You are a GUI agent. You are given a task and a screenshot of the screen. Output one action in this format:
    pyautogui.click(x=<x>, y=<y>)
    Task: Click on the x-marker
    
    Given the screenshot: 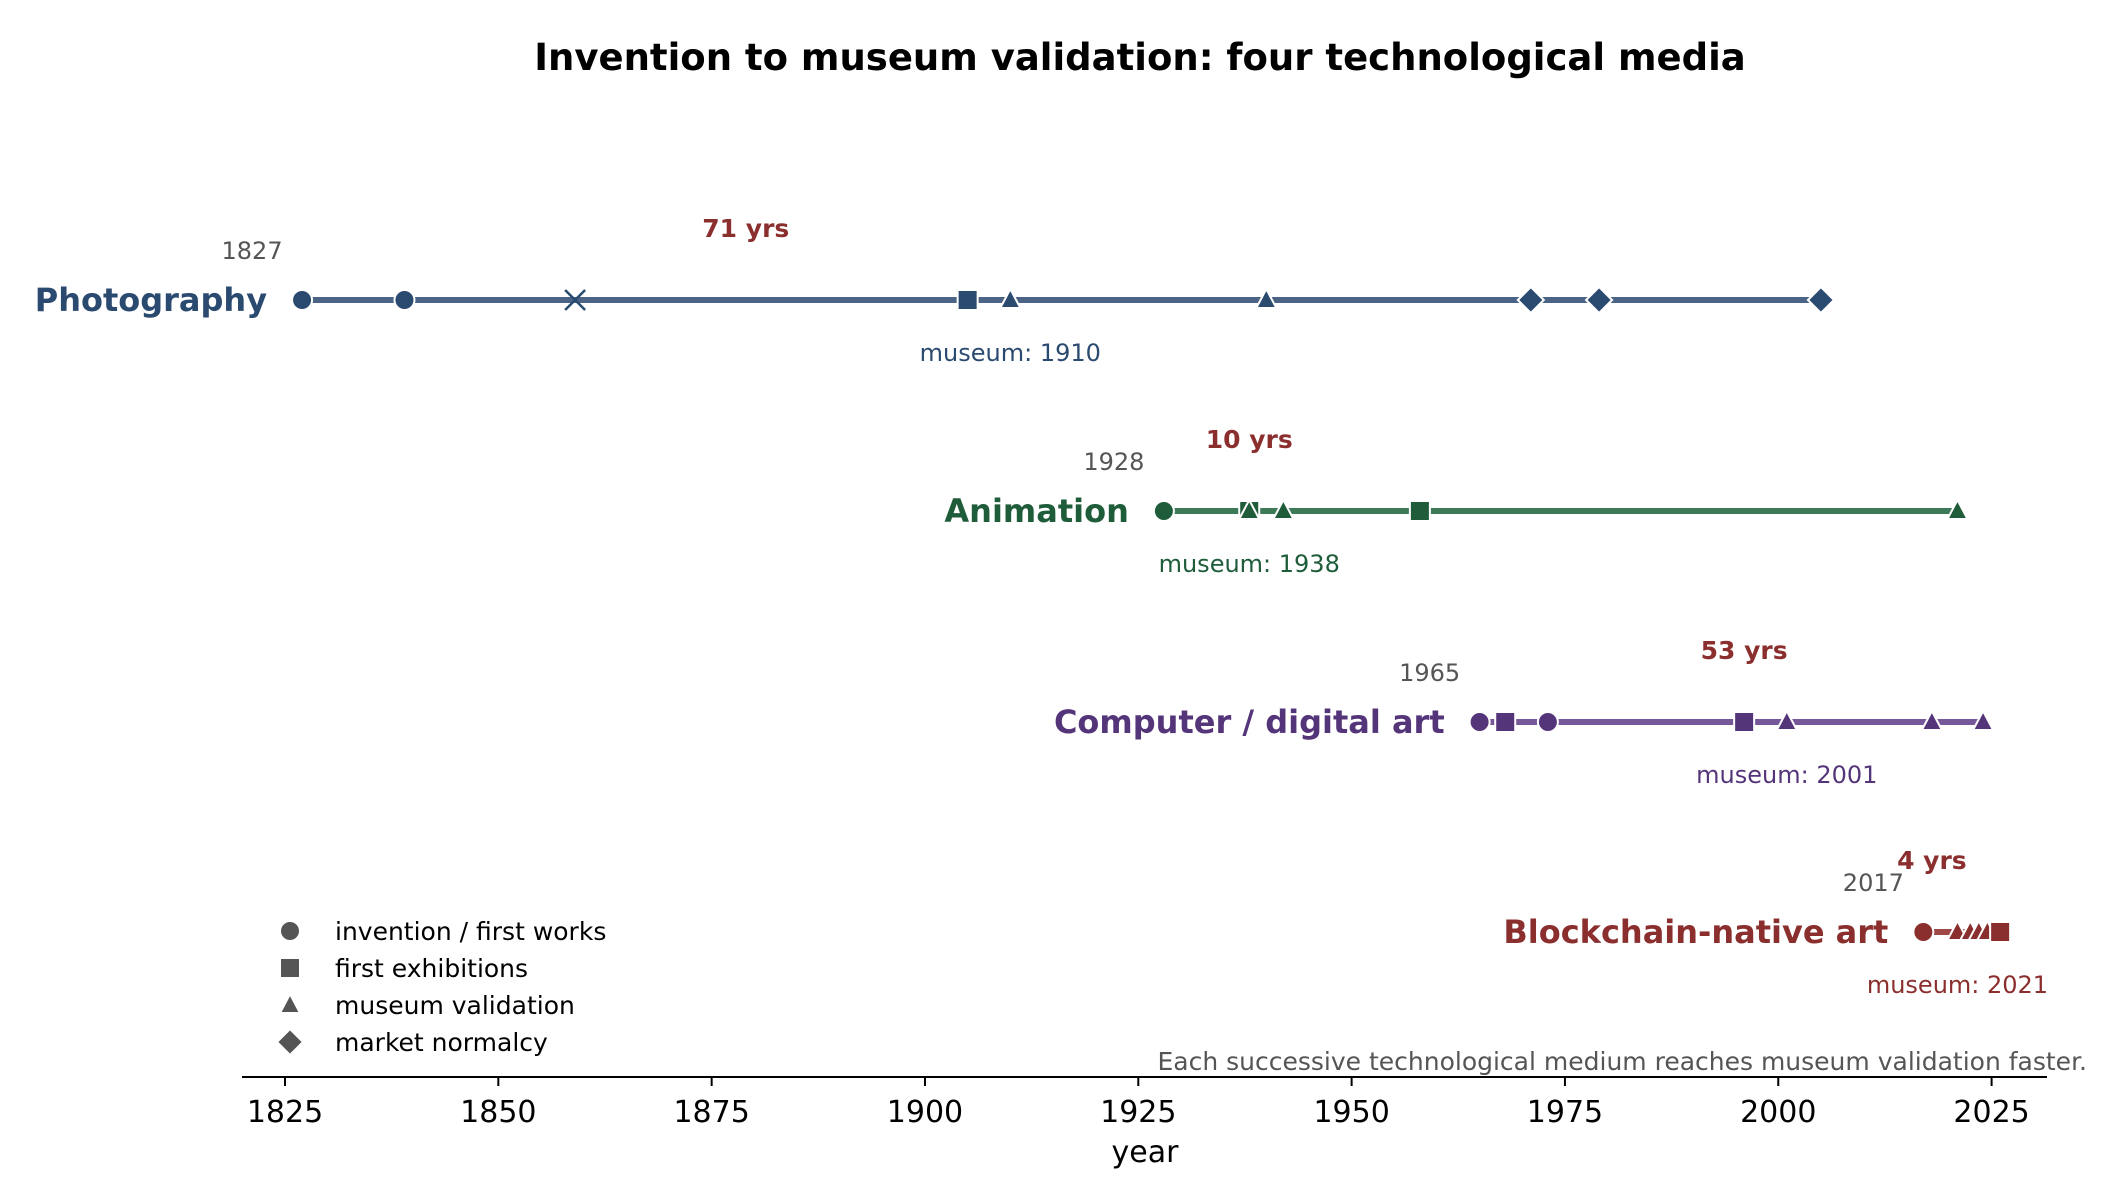 What is the action you would take?
    pyautogui.click(x=575, y=300)
    